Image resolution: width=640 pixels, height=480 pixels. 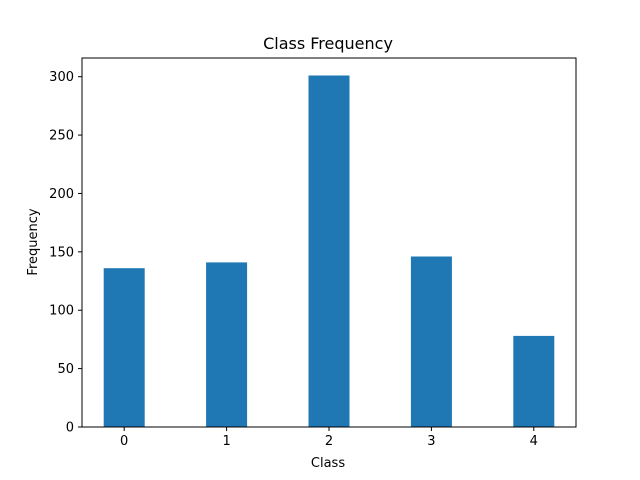 I want to click on chart-title: Class Frequency, so click(x=328, y=43).